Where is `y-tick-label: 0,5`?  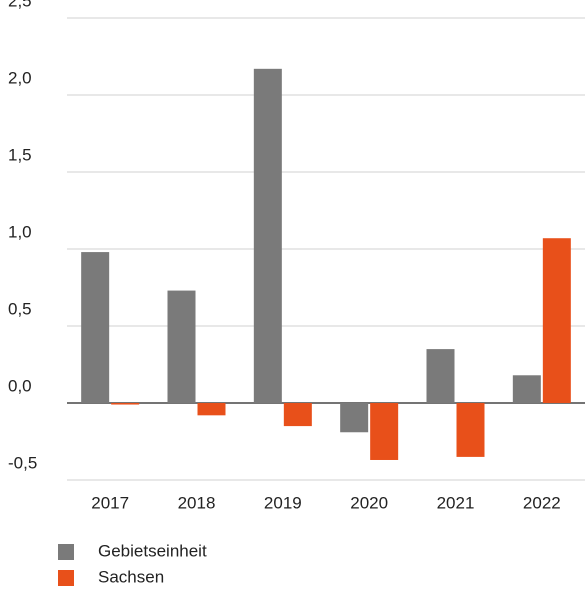
y-tick-label: 0,5 is located at coordinates (20, 308).